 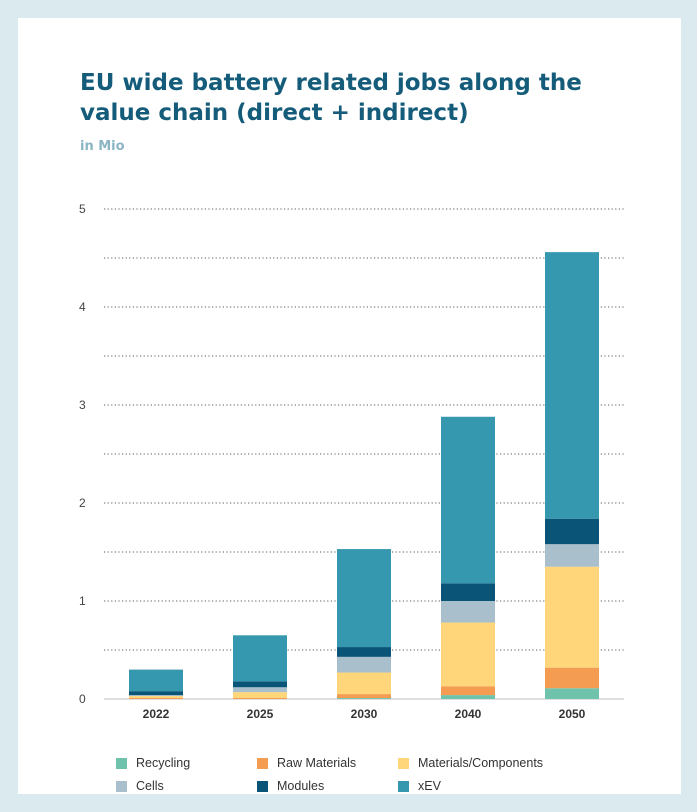 What do you see at coordinates (468, 714) in the screenshot?
I see `x-tick-label: 2040` at bounding box center [468, 714].